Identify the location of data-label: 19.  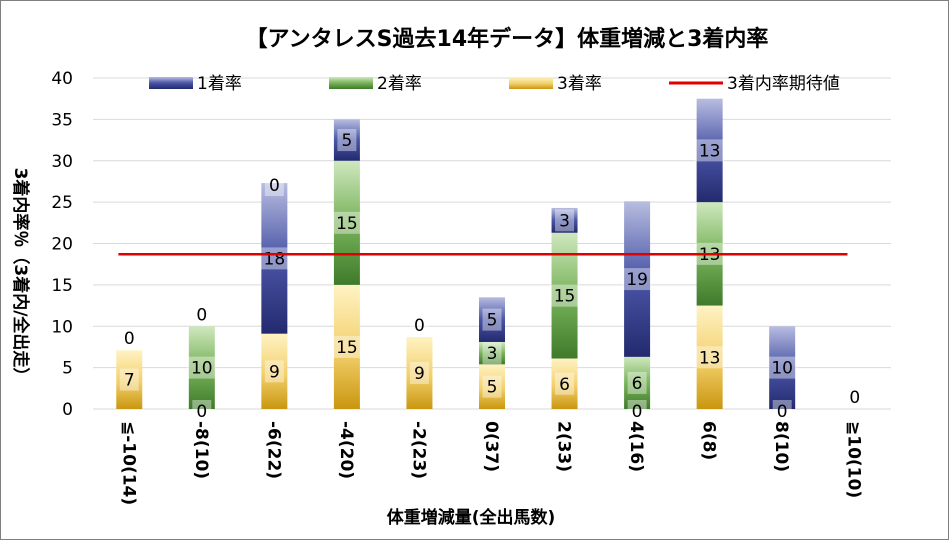
(637, 280).